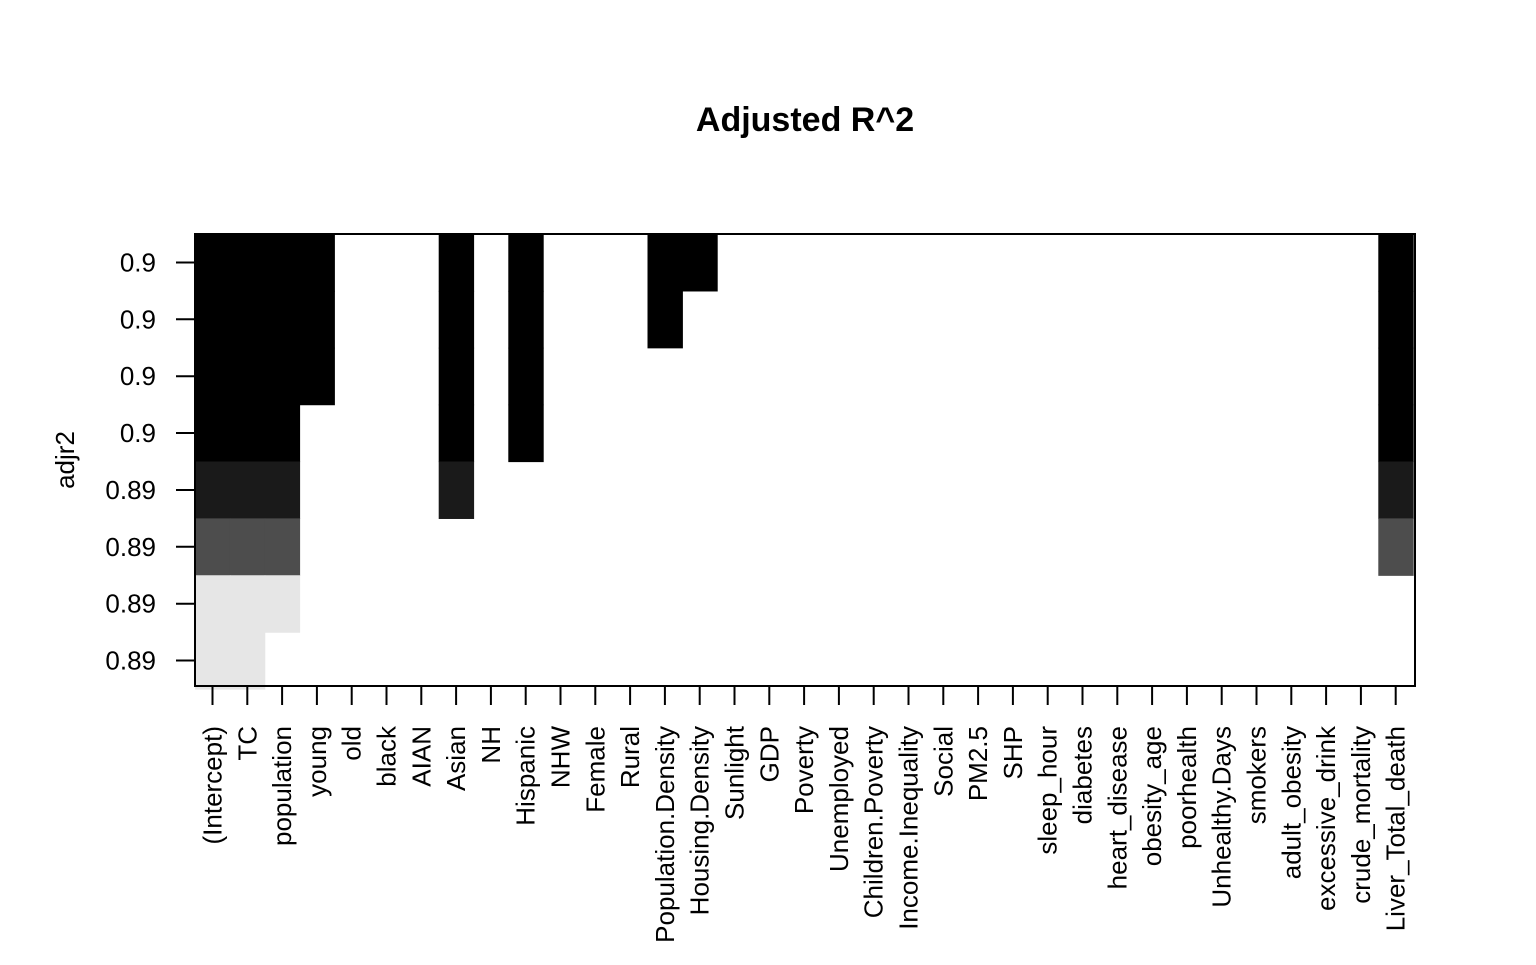 This screenshot has width=1536, height=965. What do you see at coordinates (65, 460) in the screenshot?
I see `y-axis-title: adjr2` at bounding box center [65, 460].